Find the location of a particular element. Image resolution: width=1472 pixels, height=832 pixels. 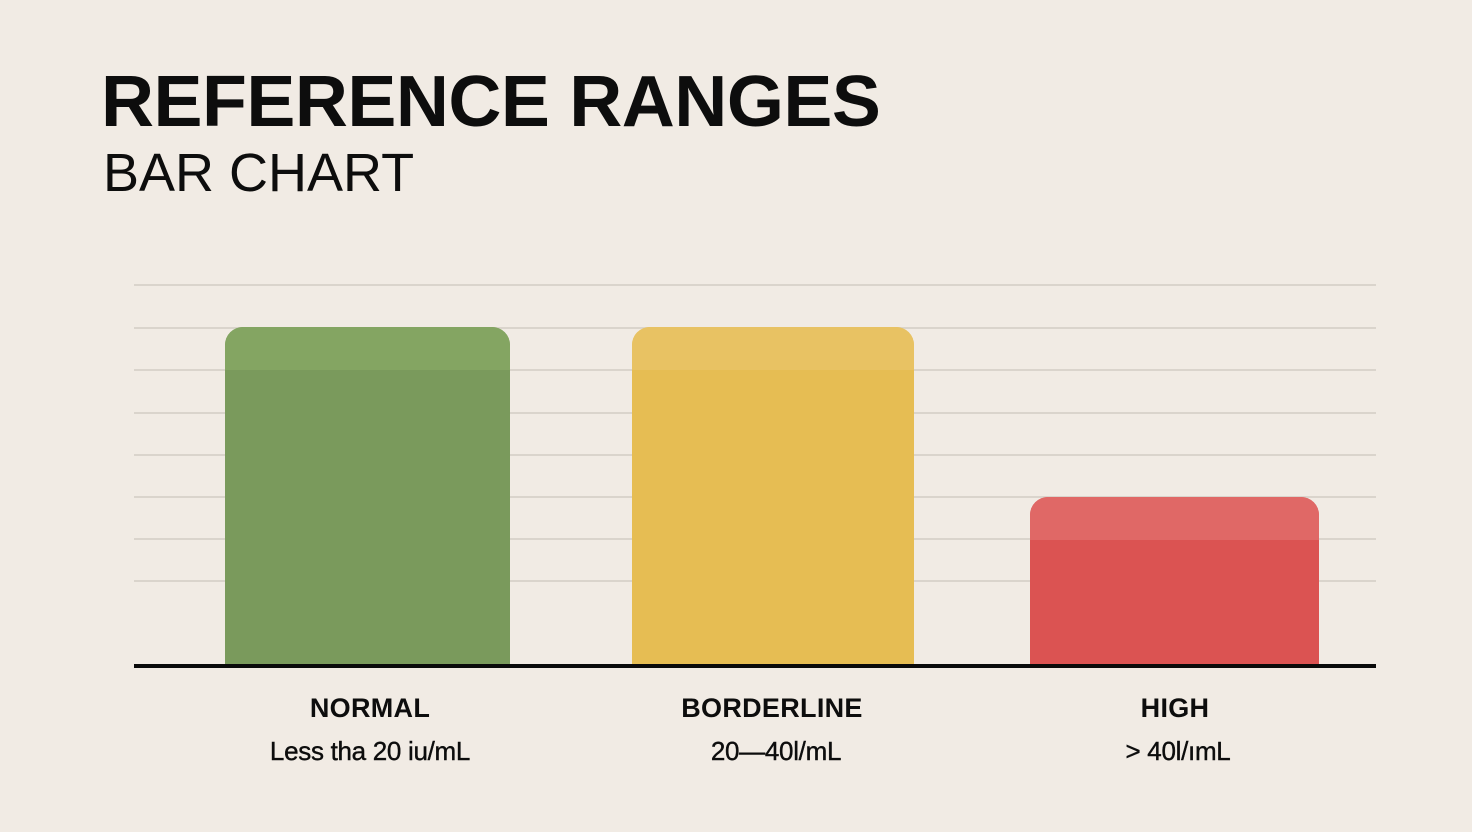

gridline is located at coordinates (755, 285).